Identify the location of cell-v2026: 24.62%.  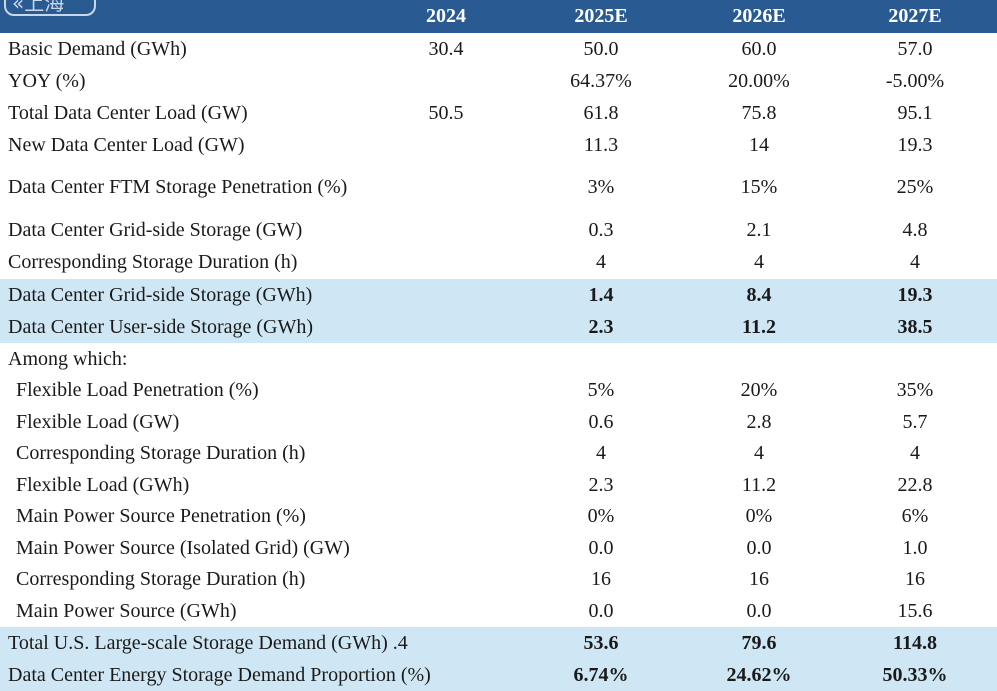
(759, 675).